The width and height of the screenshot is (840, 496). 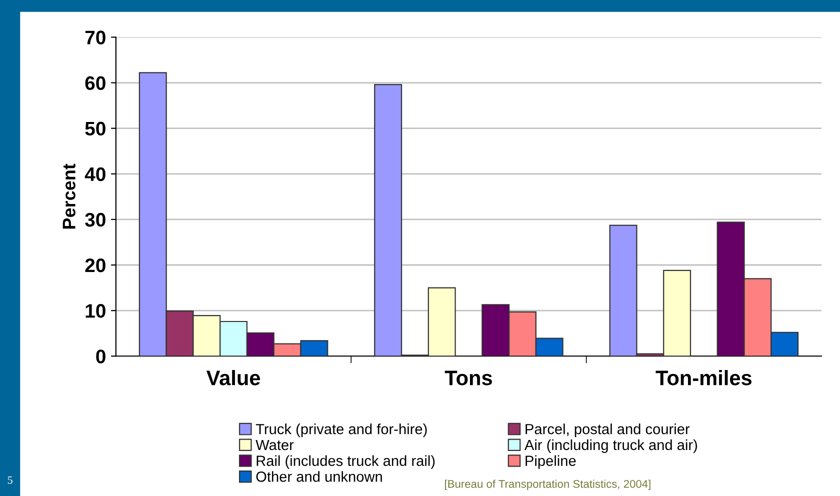 What do you see at coordinates (95, 83) in the screenshot?
I see `y-tick-label: 60` at bounding box center [95, 83].